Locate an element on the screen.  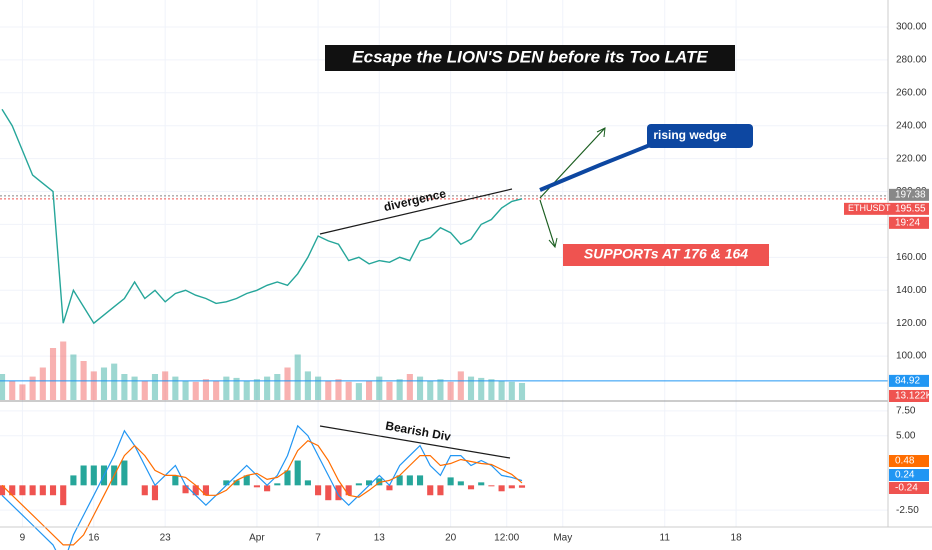
price-badge: 197.38 is located at coordinates (910, 194).